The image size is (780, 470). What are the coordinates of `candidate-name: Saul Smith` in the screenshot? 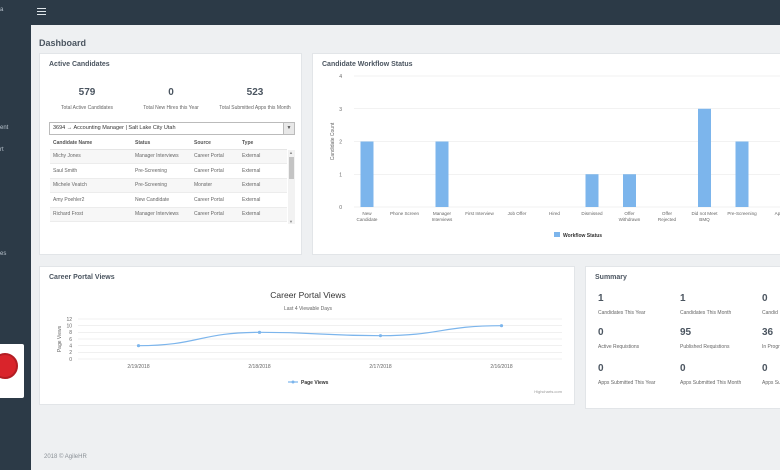 It's located at (91, 171).